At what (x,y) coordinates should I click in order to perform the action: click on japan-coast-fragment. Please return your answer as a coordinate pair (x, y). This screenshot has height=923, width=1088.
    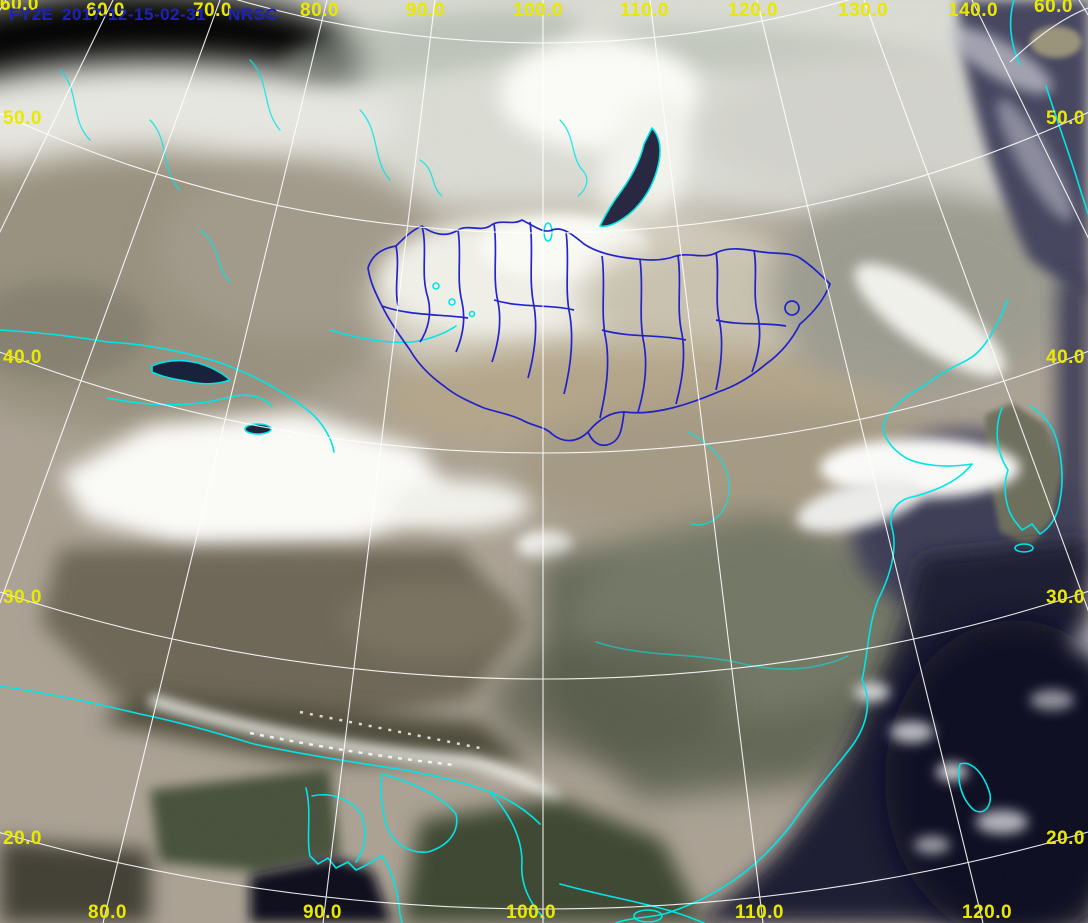
    Looking at the image, I should click on (1066, 150).